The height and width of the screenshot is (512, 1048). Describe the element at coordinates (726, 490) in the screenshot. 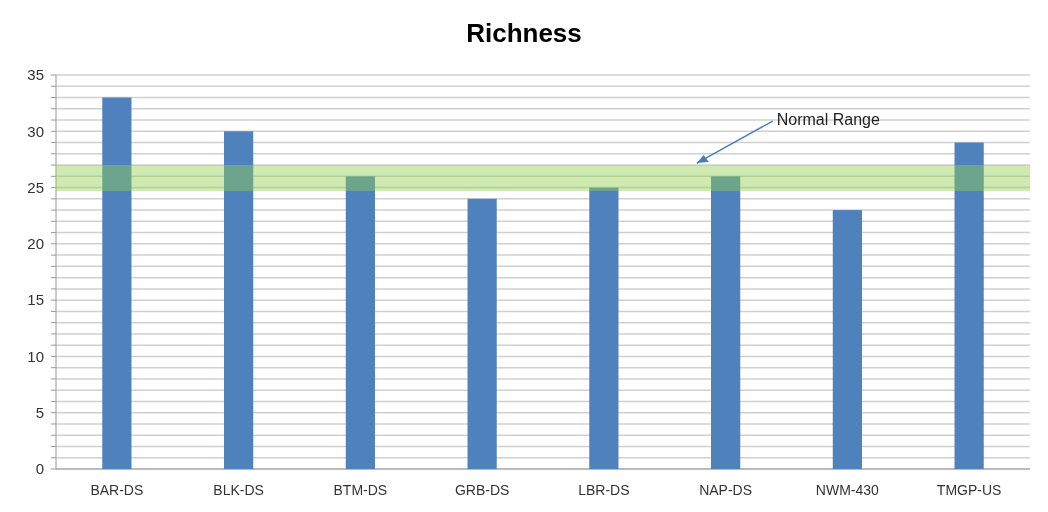

I see `x-tick-label: NAP-DS` at that location.